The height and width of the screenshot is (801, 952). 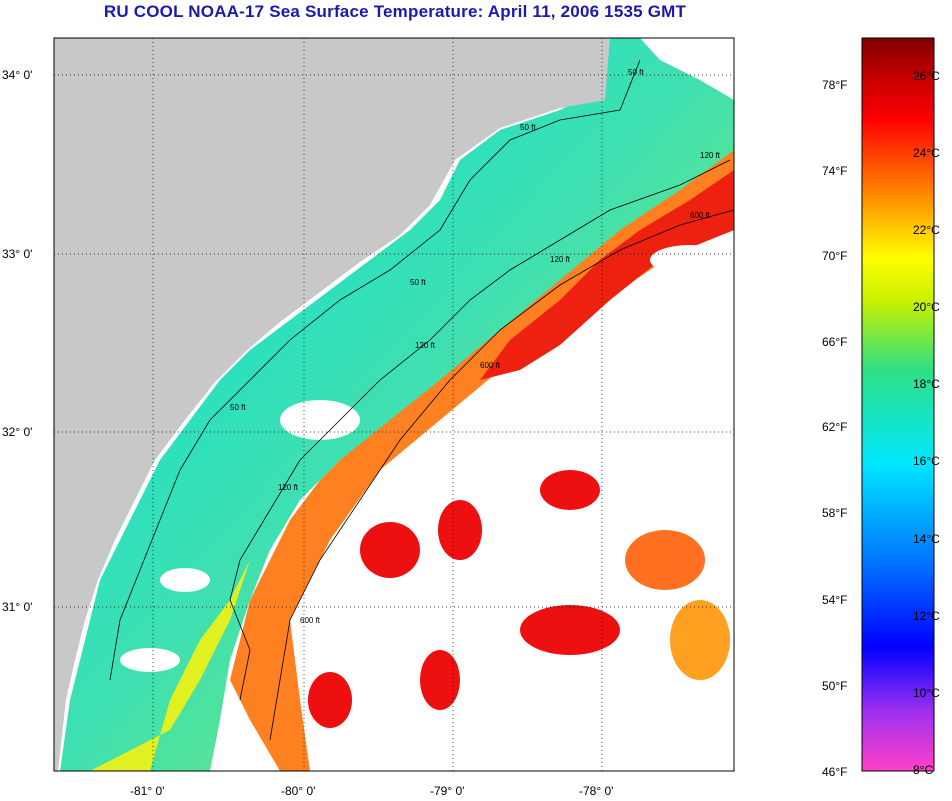 What do you see at coordinates (17, 75) in the screenshot?
I see `lat-label-34: 34° 0'` at bounding box center [17, 75].